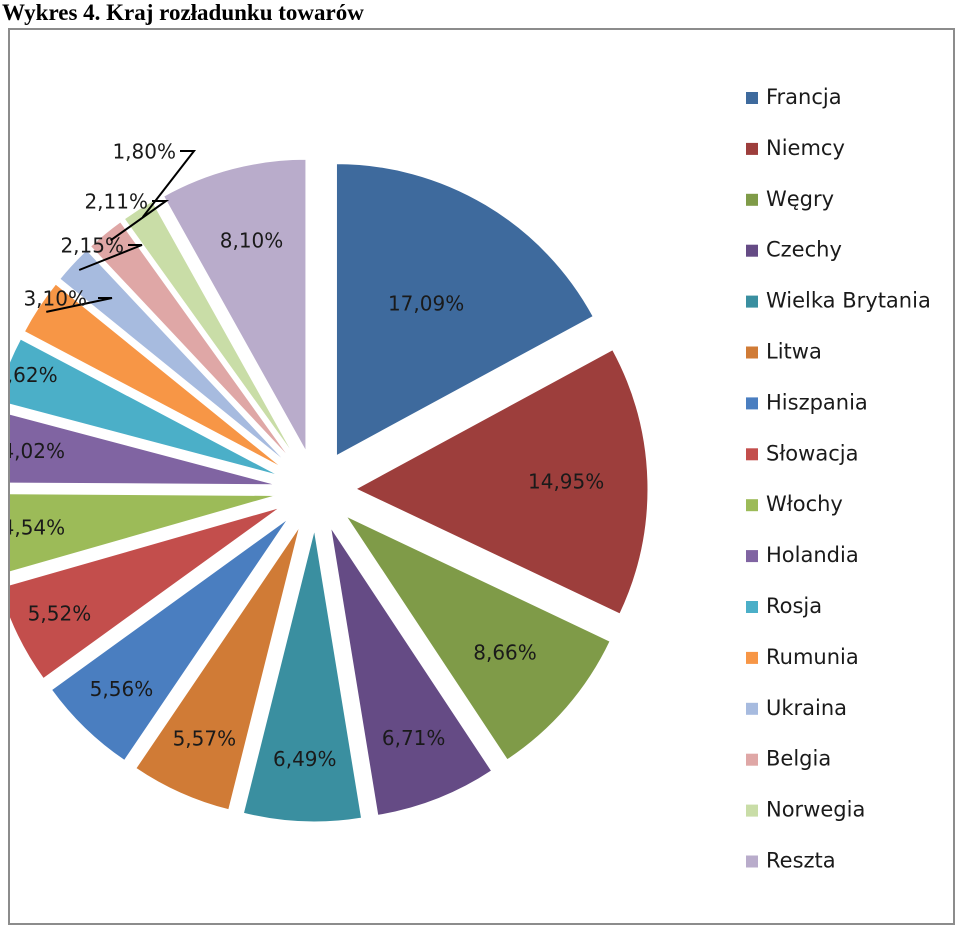 This screenshot has height=929, width=960. I want to click on pie-slice-czechy, so click(411, 671).